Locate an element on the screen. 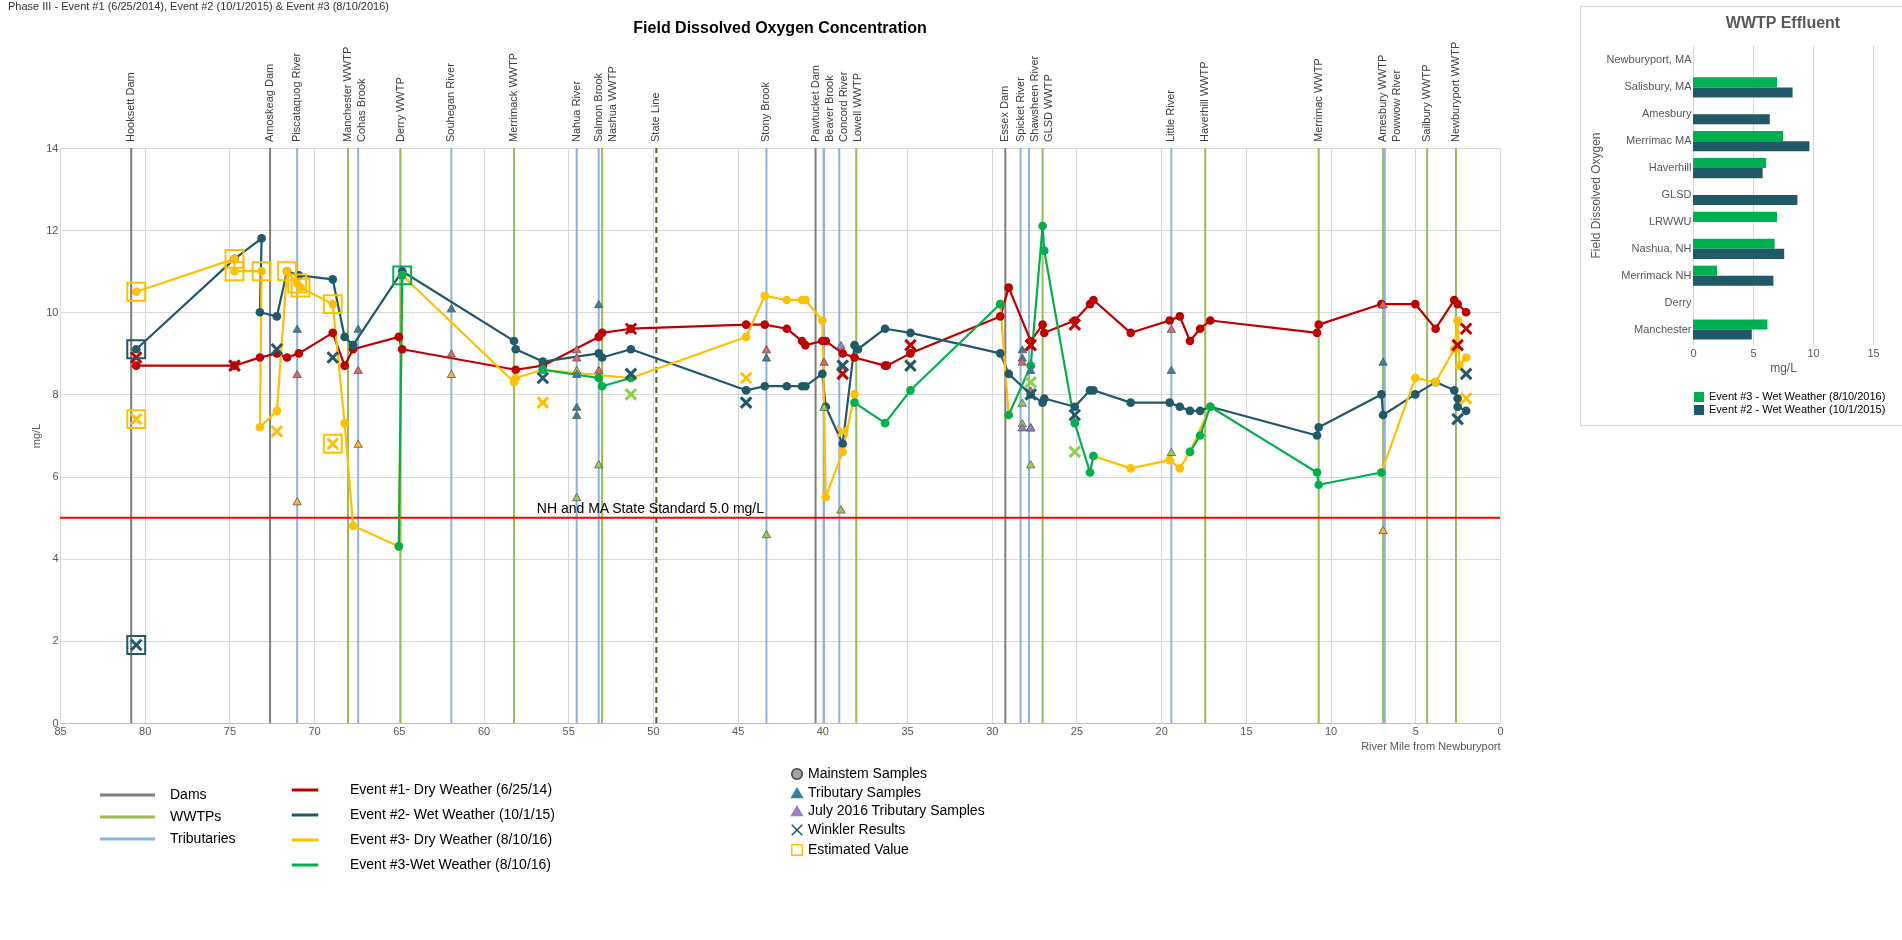  text: Phase III - Event #1 (6/25/2014), Event #2 (10/1/2015) & Event #3 (8/10/2016) is located at coordinates (198, 6).